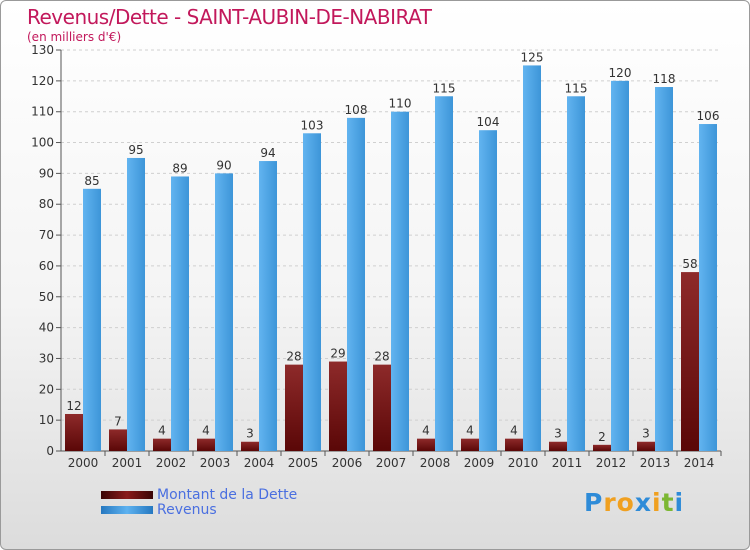  I want to click on data-label-revenus: 110, so click(400, 104).